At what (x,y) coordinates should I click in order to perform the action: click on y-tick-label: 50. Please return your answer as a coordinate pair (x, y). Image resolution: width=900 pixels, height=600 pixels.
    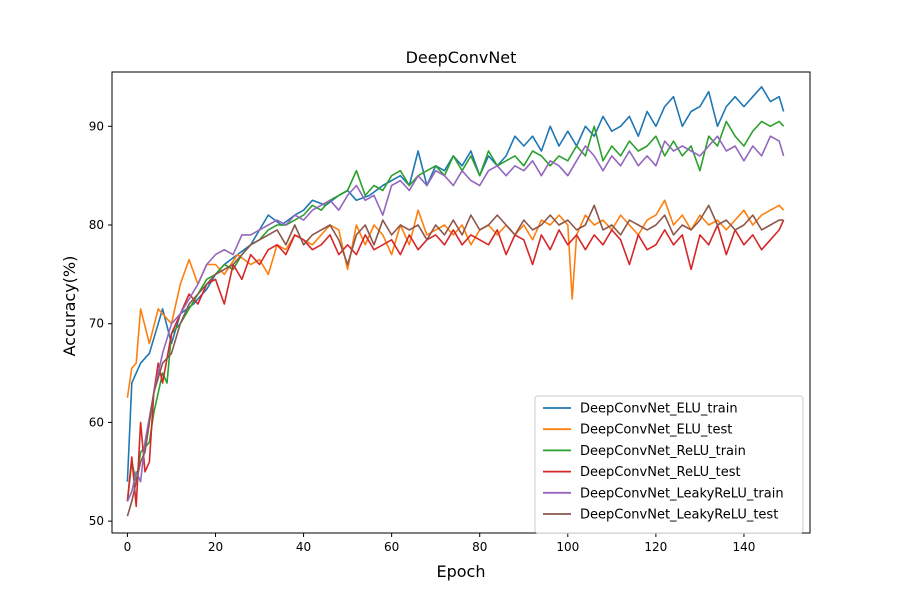
    Looking at the image, I should click on (96, 521).